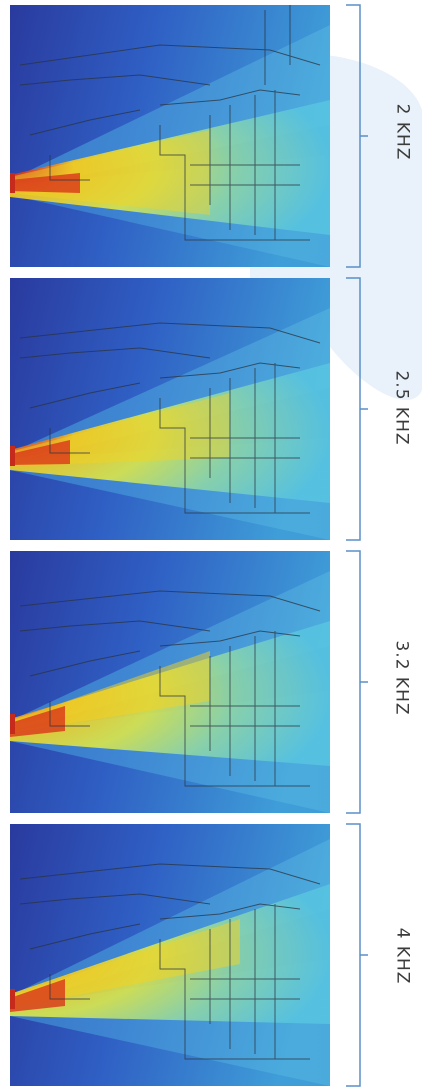 This screenshot has height=1088, width=422. Describe the element at coordinates (357, 136) in the screenshot. I see `panel-bracket-2khz` at that location.